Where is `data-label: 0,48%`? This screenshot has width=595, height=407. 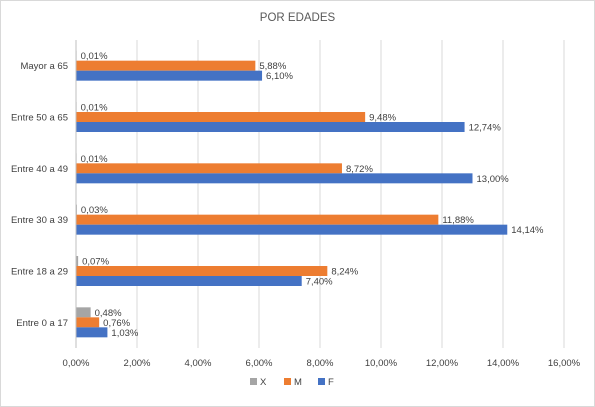 data-label: 0,48% is located at coordinates (108, 313).